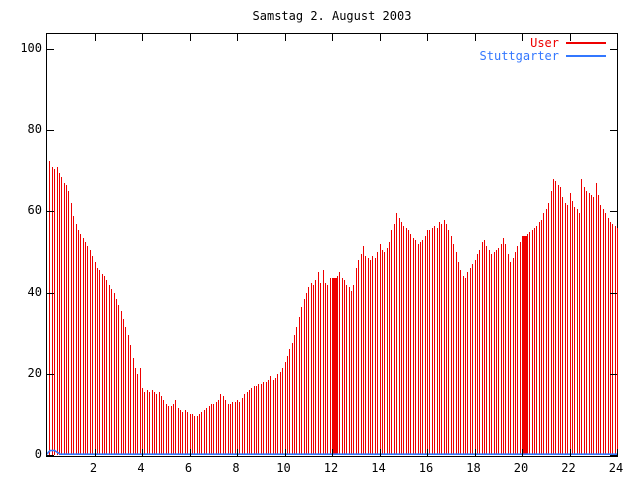 The height and width of the screenshot is (480, 640). I want to click on legend: User Stuttgarter, so click(543, 50).